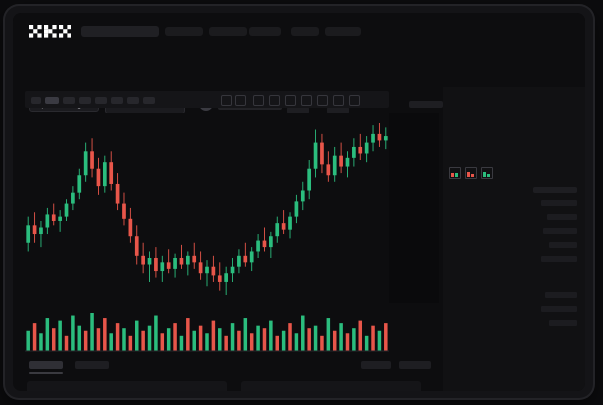  I want to click on volume-histogram, so click(207, 332).